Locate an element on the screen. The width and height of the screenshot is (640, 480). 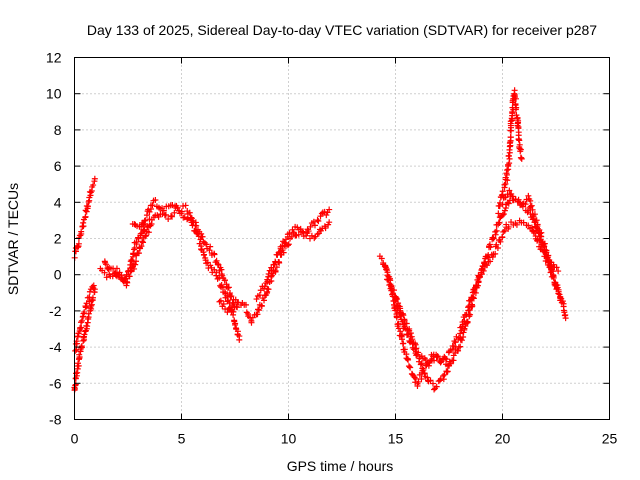
y-tick-label: 0 is located at coordinates (58, 275).